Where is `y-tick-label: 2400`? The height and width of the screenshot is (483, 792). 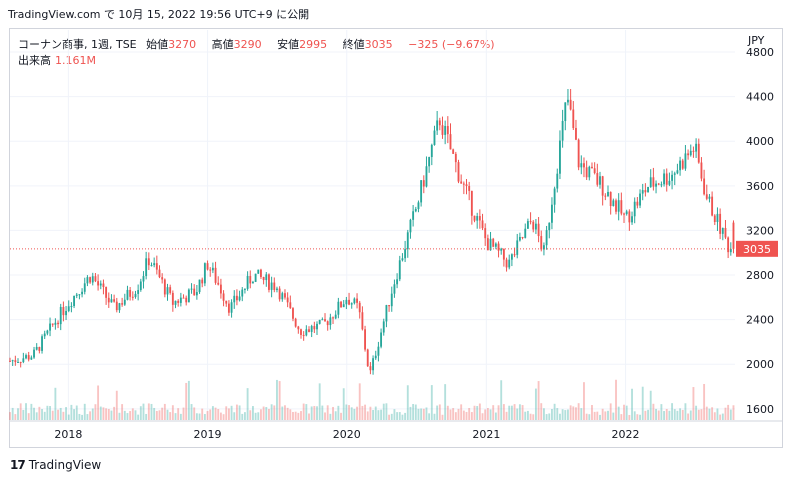
y-tick-label: 2400 is located at coordinates (760, 320).